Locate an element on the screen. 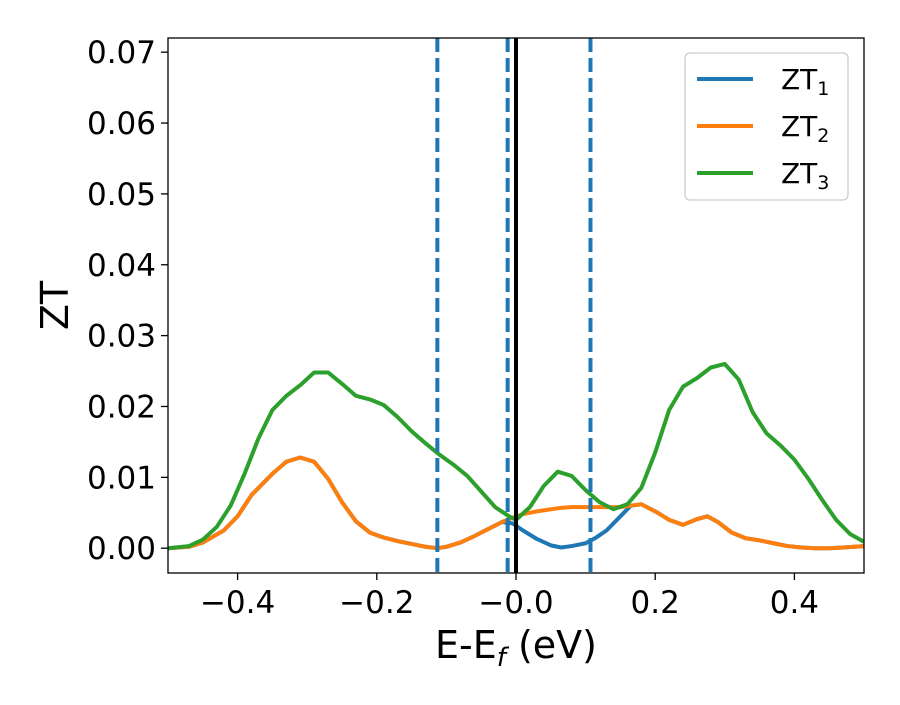 Image resolution: width=900 pixels, height=705 pixels. y-tick-label: 0.04 is located at coordinates (121, 266).